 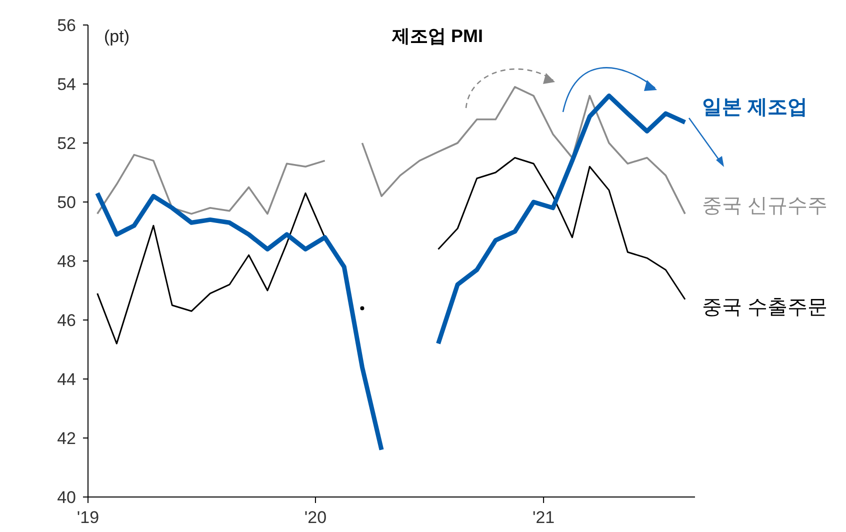 I want to click on y-tick-label: 52, so click(x=66, y=143).